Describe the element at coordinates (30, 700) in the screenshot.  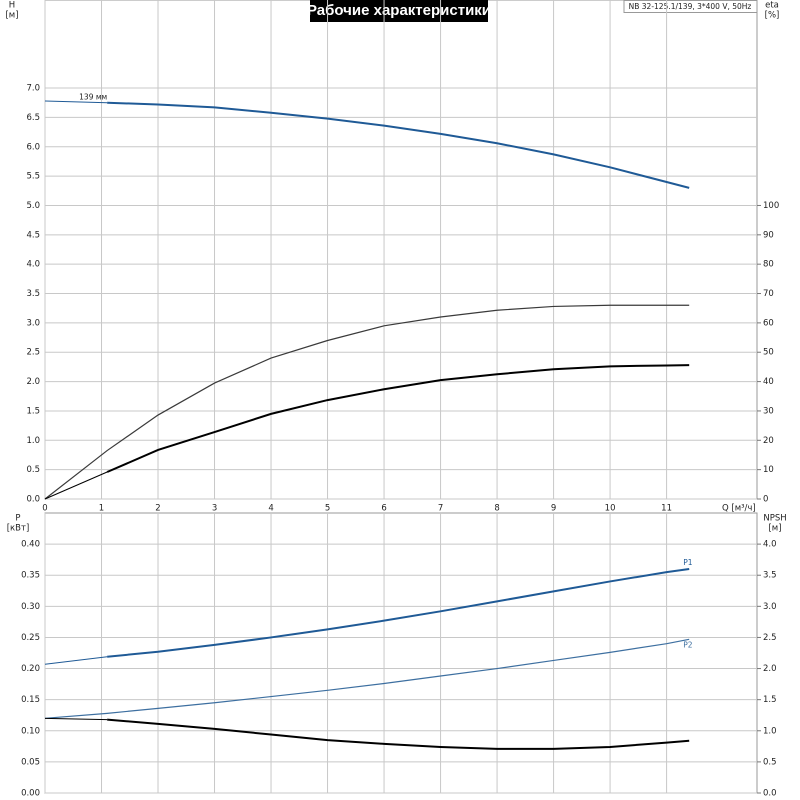
I see `y-tick-label: 0.15` at that location.